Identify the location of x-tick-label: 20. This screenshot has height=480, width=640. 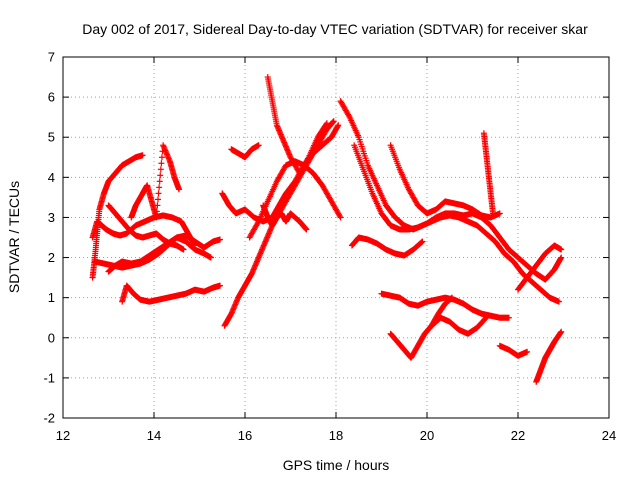
(427, 435).